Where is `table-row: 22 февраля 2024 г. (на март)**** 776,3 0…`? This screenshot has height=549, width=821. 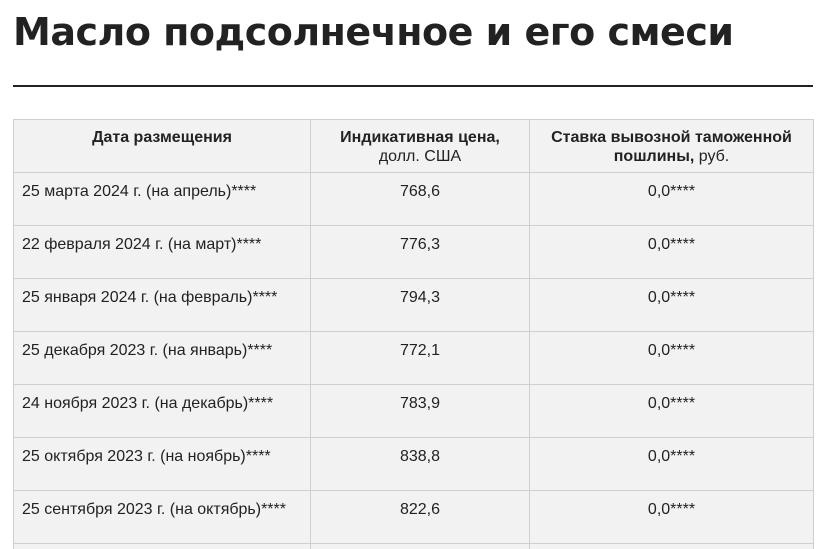
table-row: 22 февраля 2024 г. (на март)**** 776,3 0… is located at coordinates (413, 252).